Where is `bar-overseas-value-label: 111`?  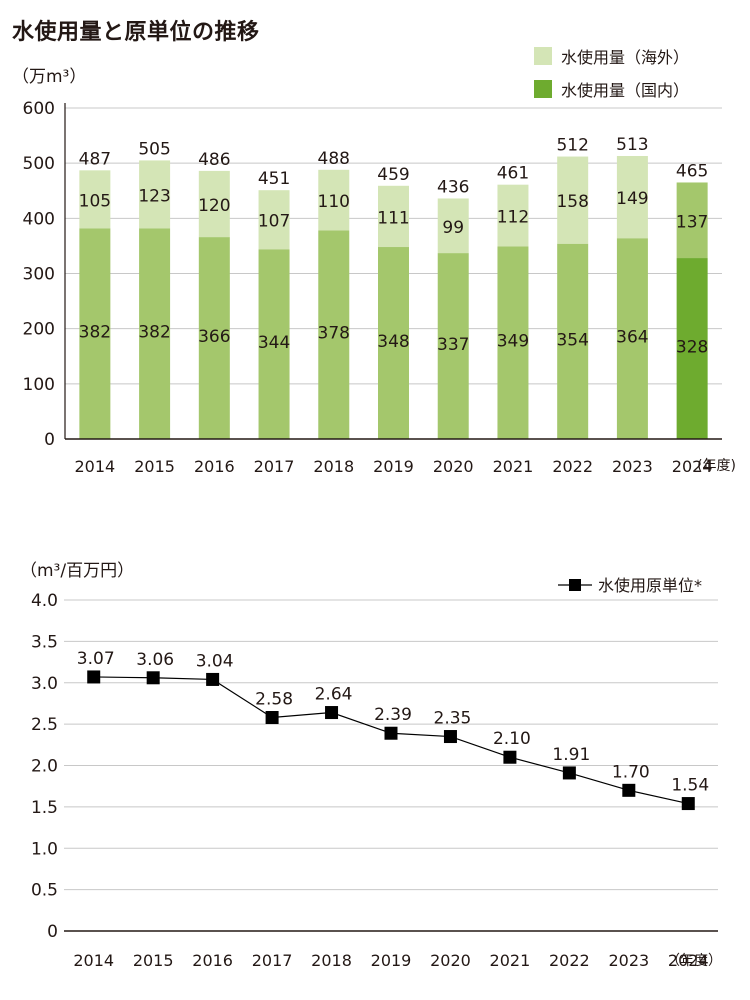 bar-overseas-value-label: 111 is located at coordinates (393, 218).